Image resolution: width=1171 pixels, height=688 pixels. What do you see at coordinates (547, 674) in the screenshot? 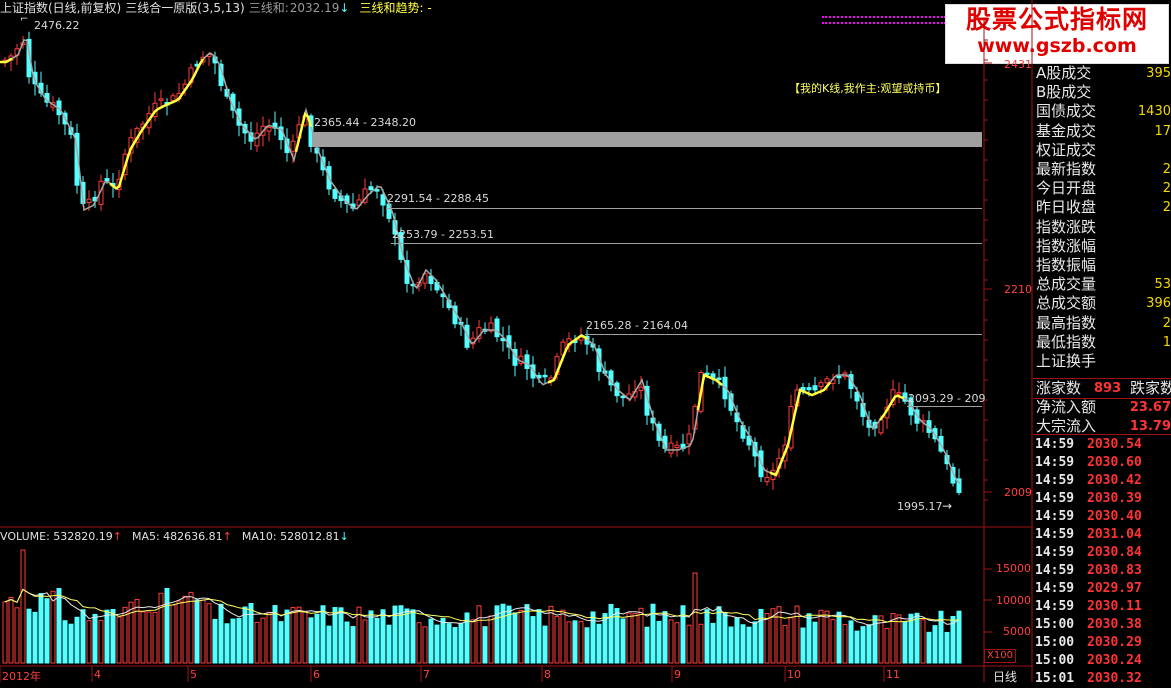
I see `time-axis-label: 8` at bounding box center [547, 674].